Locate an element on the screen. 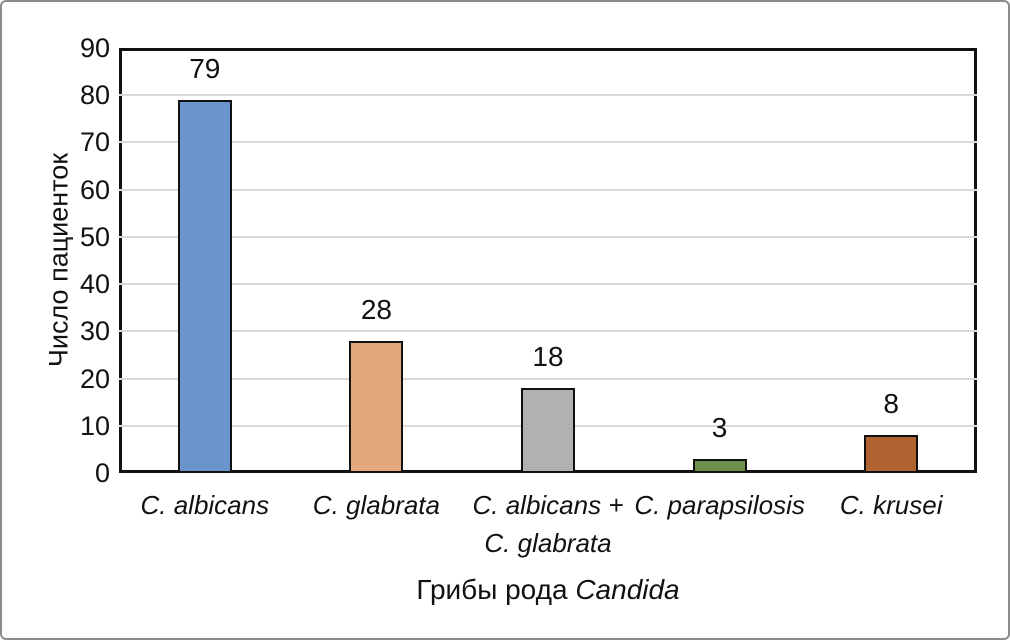 This screenshot has height=640, width=1010. y-tick-label: 0 is located at coordinates (102, 473).